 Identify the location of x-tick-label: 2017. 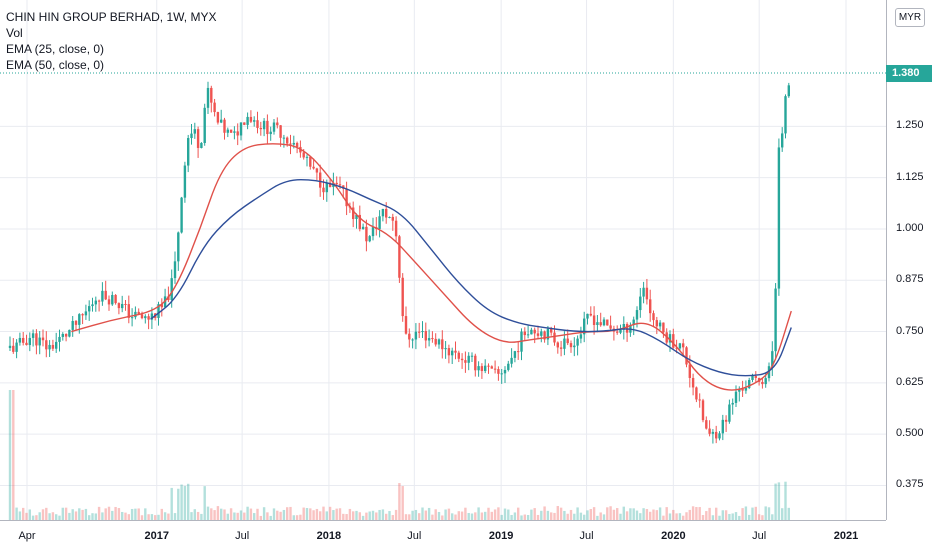
(156, 536).